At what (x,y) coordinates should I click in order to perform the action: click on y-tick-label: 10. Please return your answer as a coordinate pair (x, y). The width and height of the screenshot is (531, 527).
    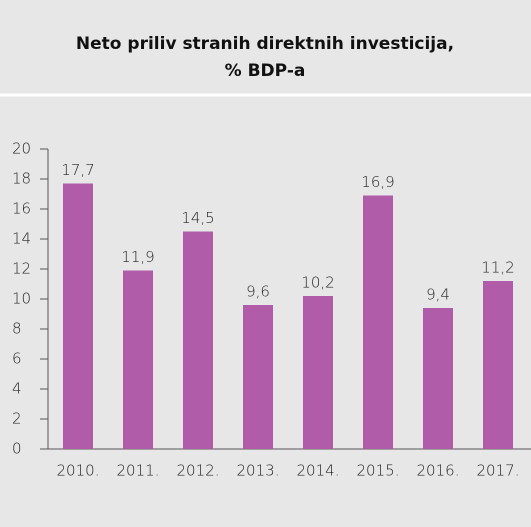
    Looking at the image, I should click on (21, 299).